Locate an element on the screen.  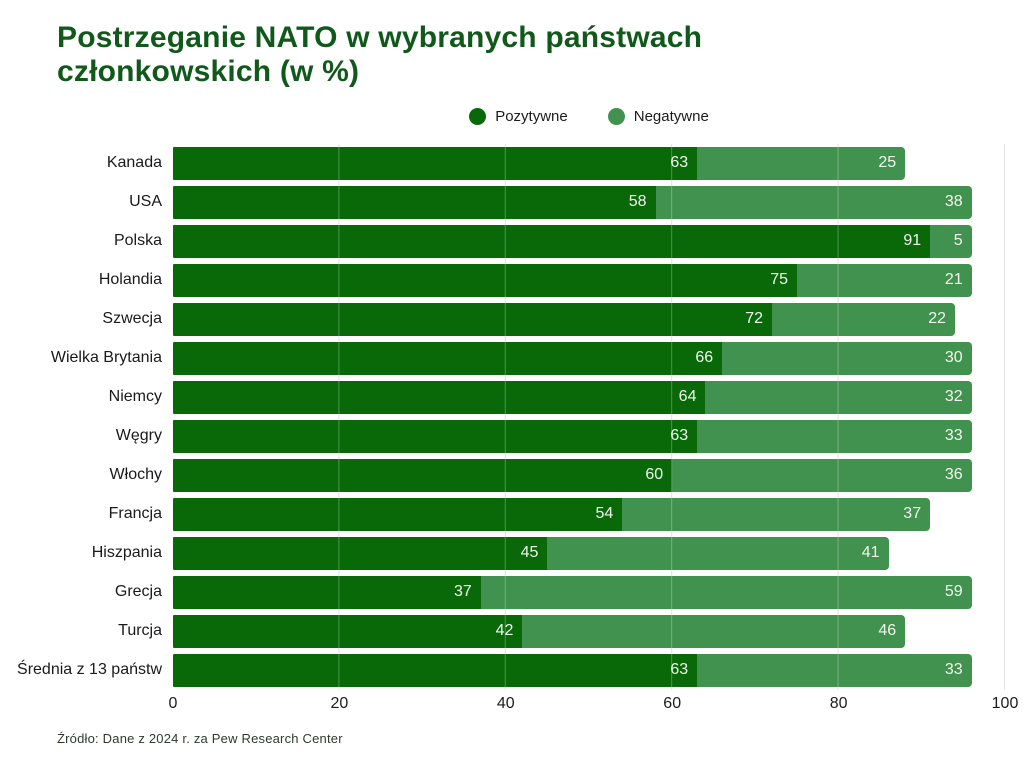
negative-bar-segment: 38 is located at coordinates (813, 202).